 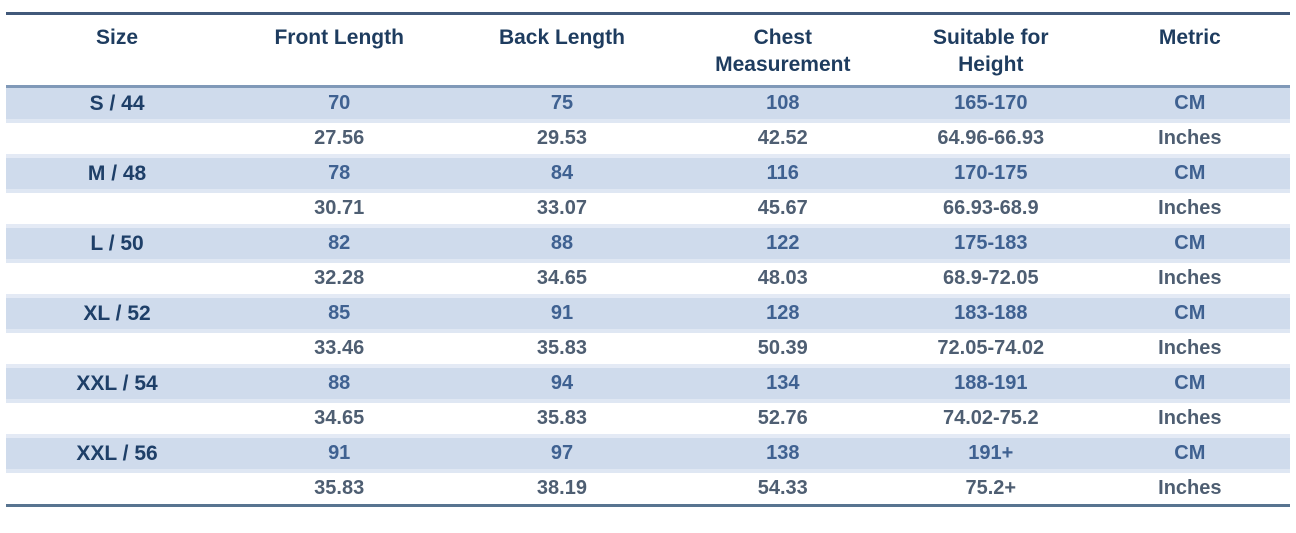 What do you see at coordinates (562, 384) in the screenshot?
I see `cell-back-length: 94` at bounding box center [562, 384].